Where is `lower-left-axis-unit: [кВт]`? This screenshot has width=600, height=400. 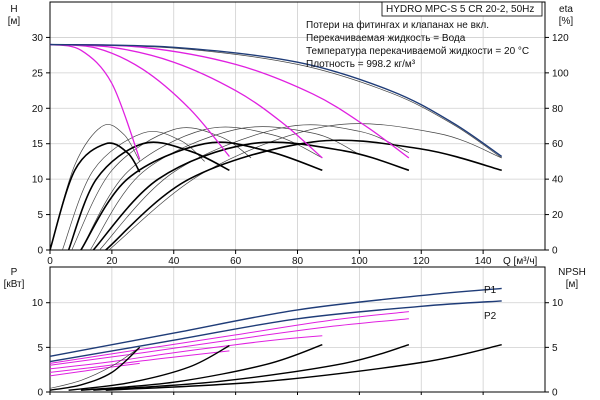
lower-left-axis-unit: [кВт] is located at coordinates (14, 284).